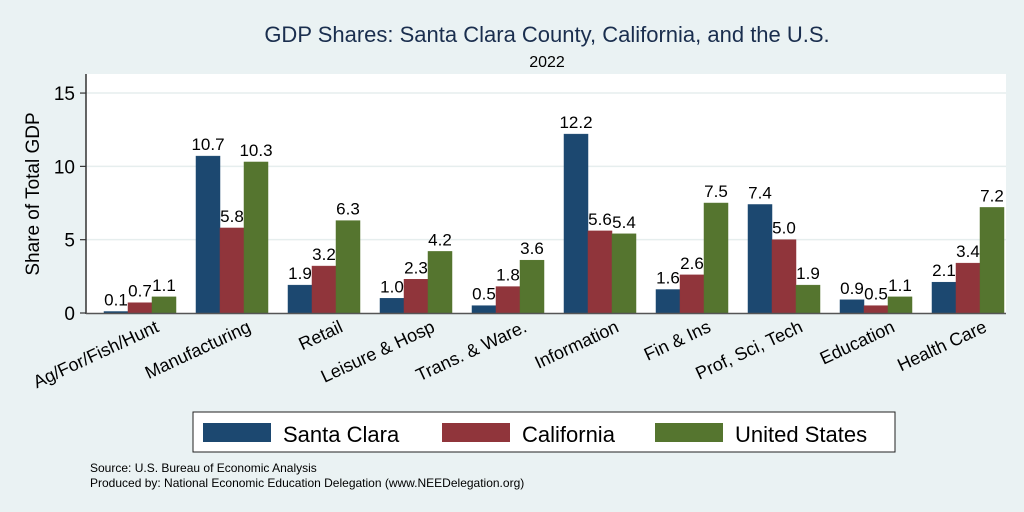 The height and width of the screenshot is (512, 1024). Describe the element at coordinates (207, 144) in the screenshot. I see `data-label: 10.7` at that location.